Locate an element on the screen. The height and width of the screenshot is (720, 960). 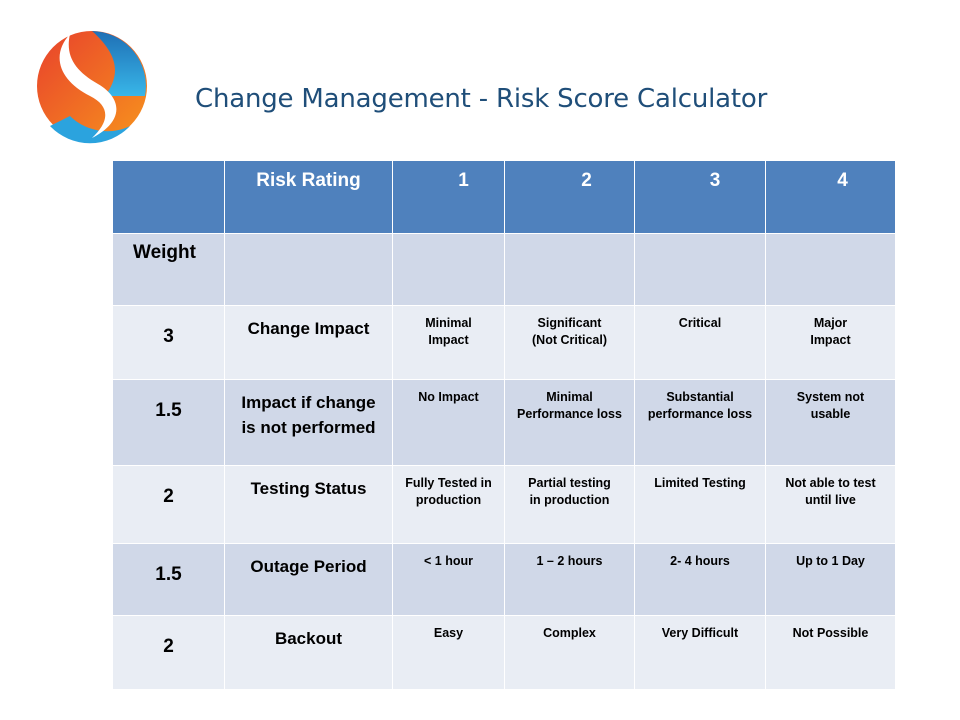
header-cell-1: 1 is located at coordinates (448, 197).